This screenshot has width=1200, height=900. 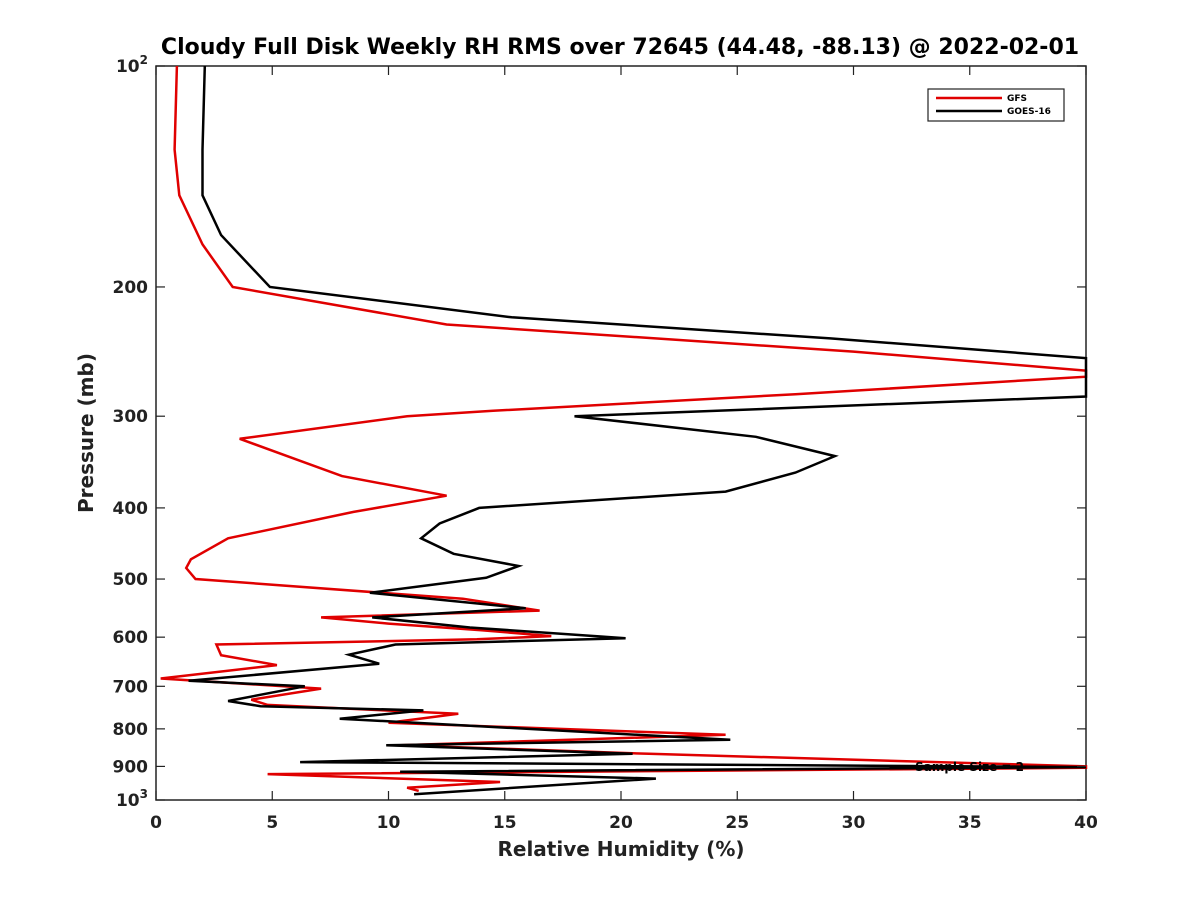 I want to click on legend: GFS GOES-16, so click(x=996, y=105).